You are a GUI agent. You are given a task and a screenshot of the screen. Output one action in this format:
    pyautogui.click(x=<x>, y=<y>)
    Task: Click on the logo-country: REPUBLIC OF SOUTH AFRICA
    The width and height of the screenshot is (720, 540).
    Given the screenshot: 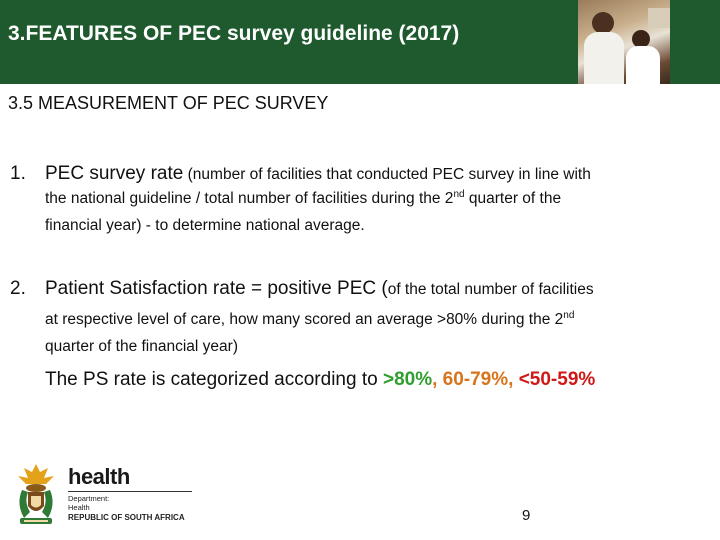 What is the action you would take?
    pyautogui.click(x=126, y=517)
    